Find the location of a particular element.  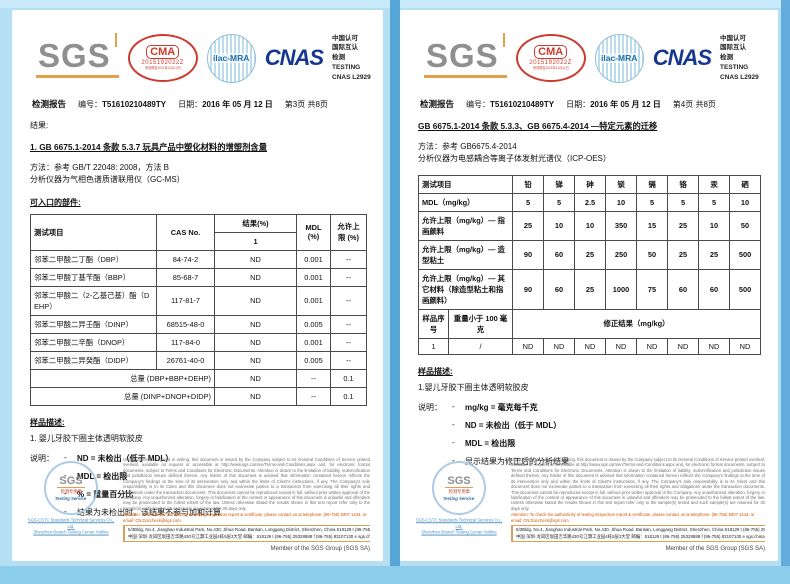

cell-value: 500 is located at coordinates (745, 289).